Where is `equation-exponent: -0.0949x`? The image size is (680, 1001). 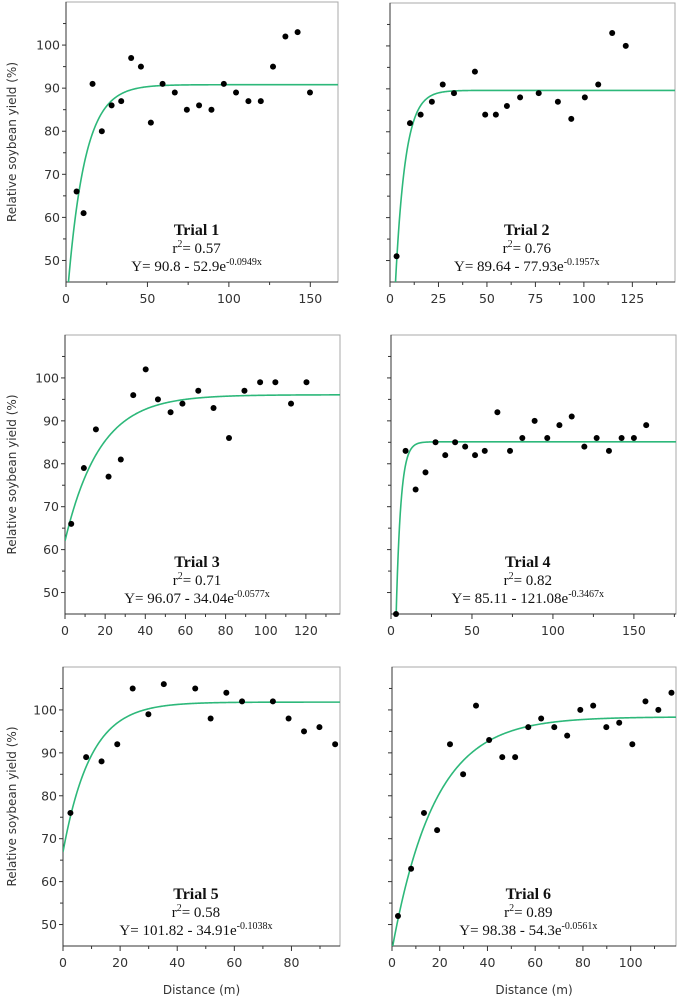
equation-exponent: -0.0949x is located at coordinates (244, 262).